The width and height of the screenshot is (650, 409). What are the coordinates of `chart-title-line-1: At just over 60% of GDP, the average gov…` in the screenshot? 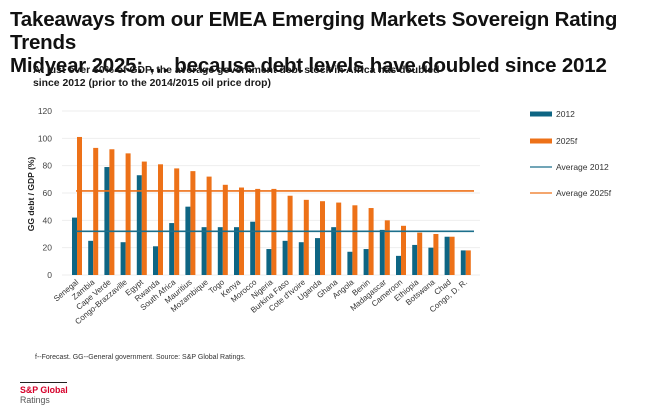 It's located at (236, 70).